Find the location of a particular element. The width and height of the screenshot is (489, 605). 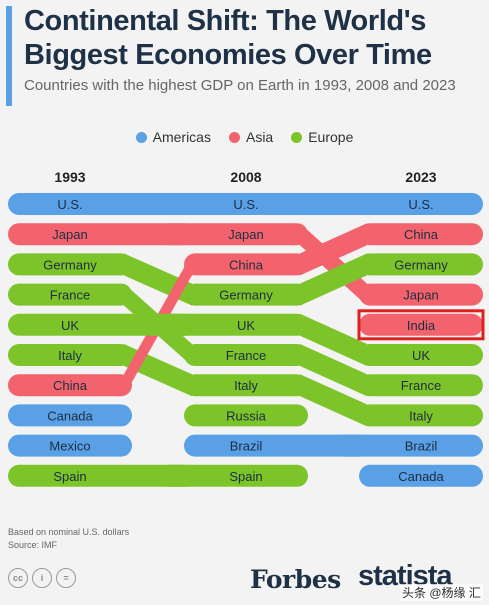

box-india-2023 is located at coordinates (421, 324).